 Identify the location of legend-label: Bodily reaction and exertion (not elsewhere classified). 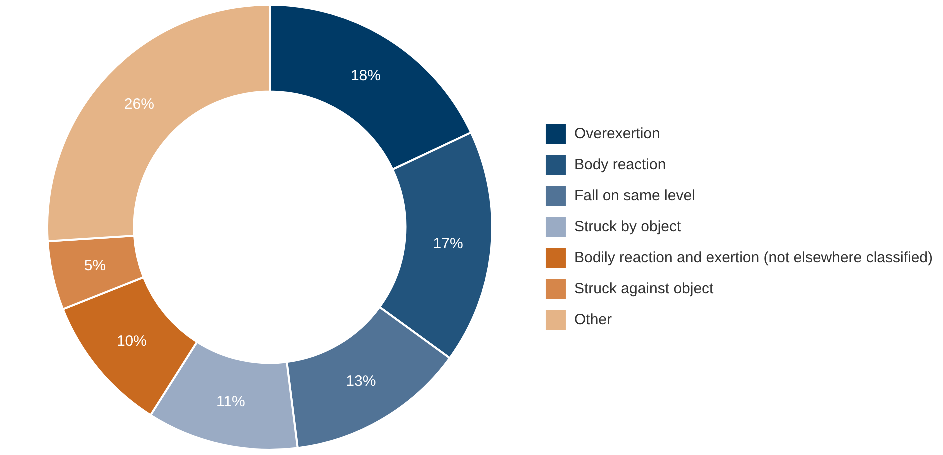
(754, 258).